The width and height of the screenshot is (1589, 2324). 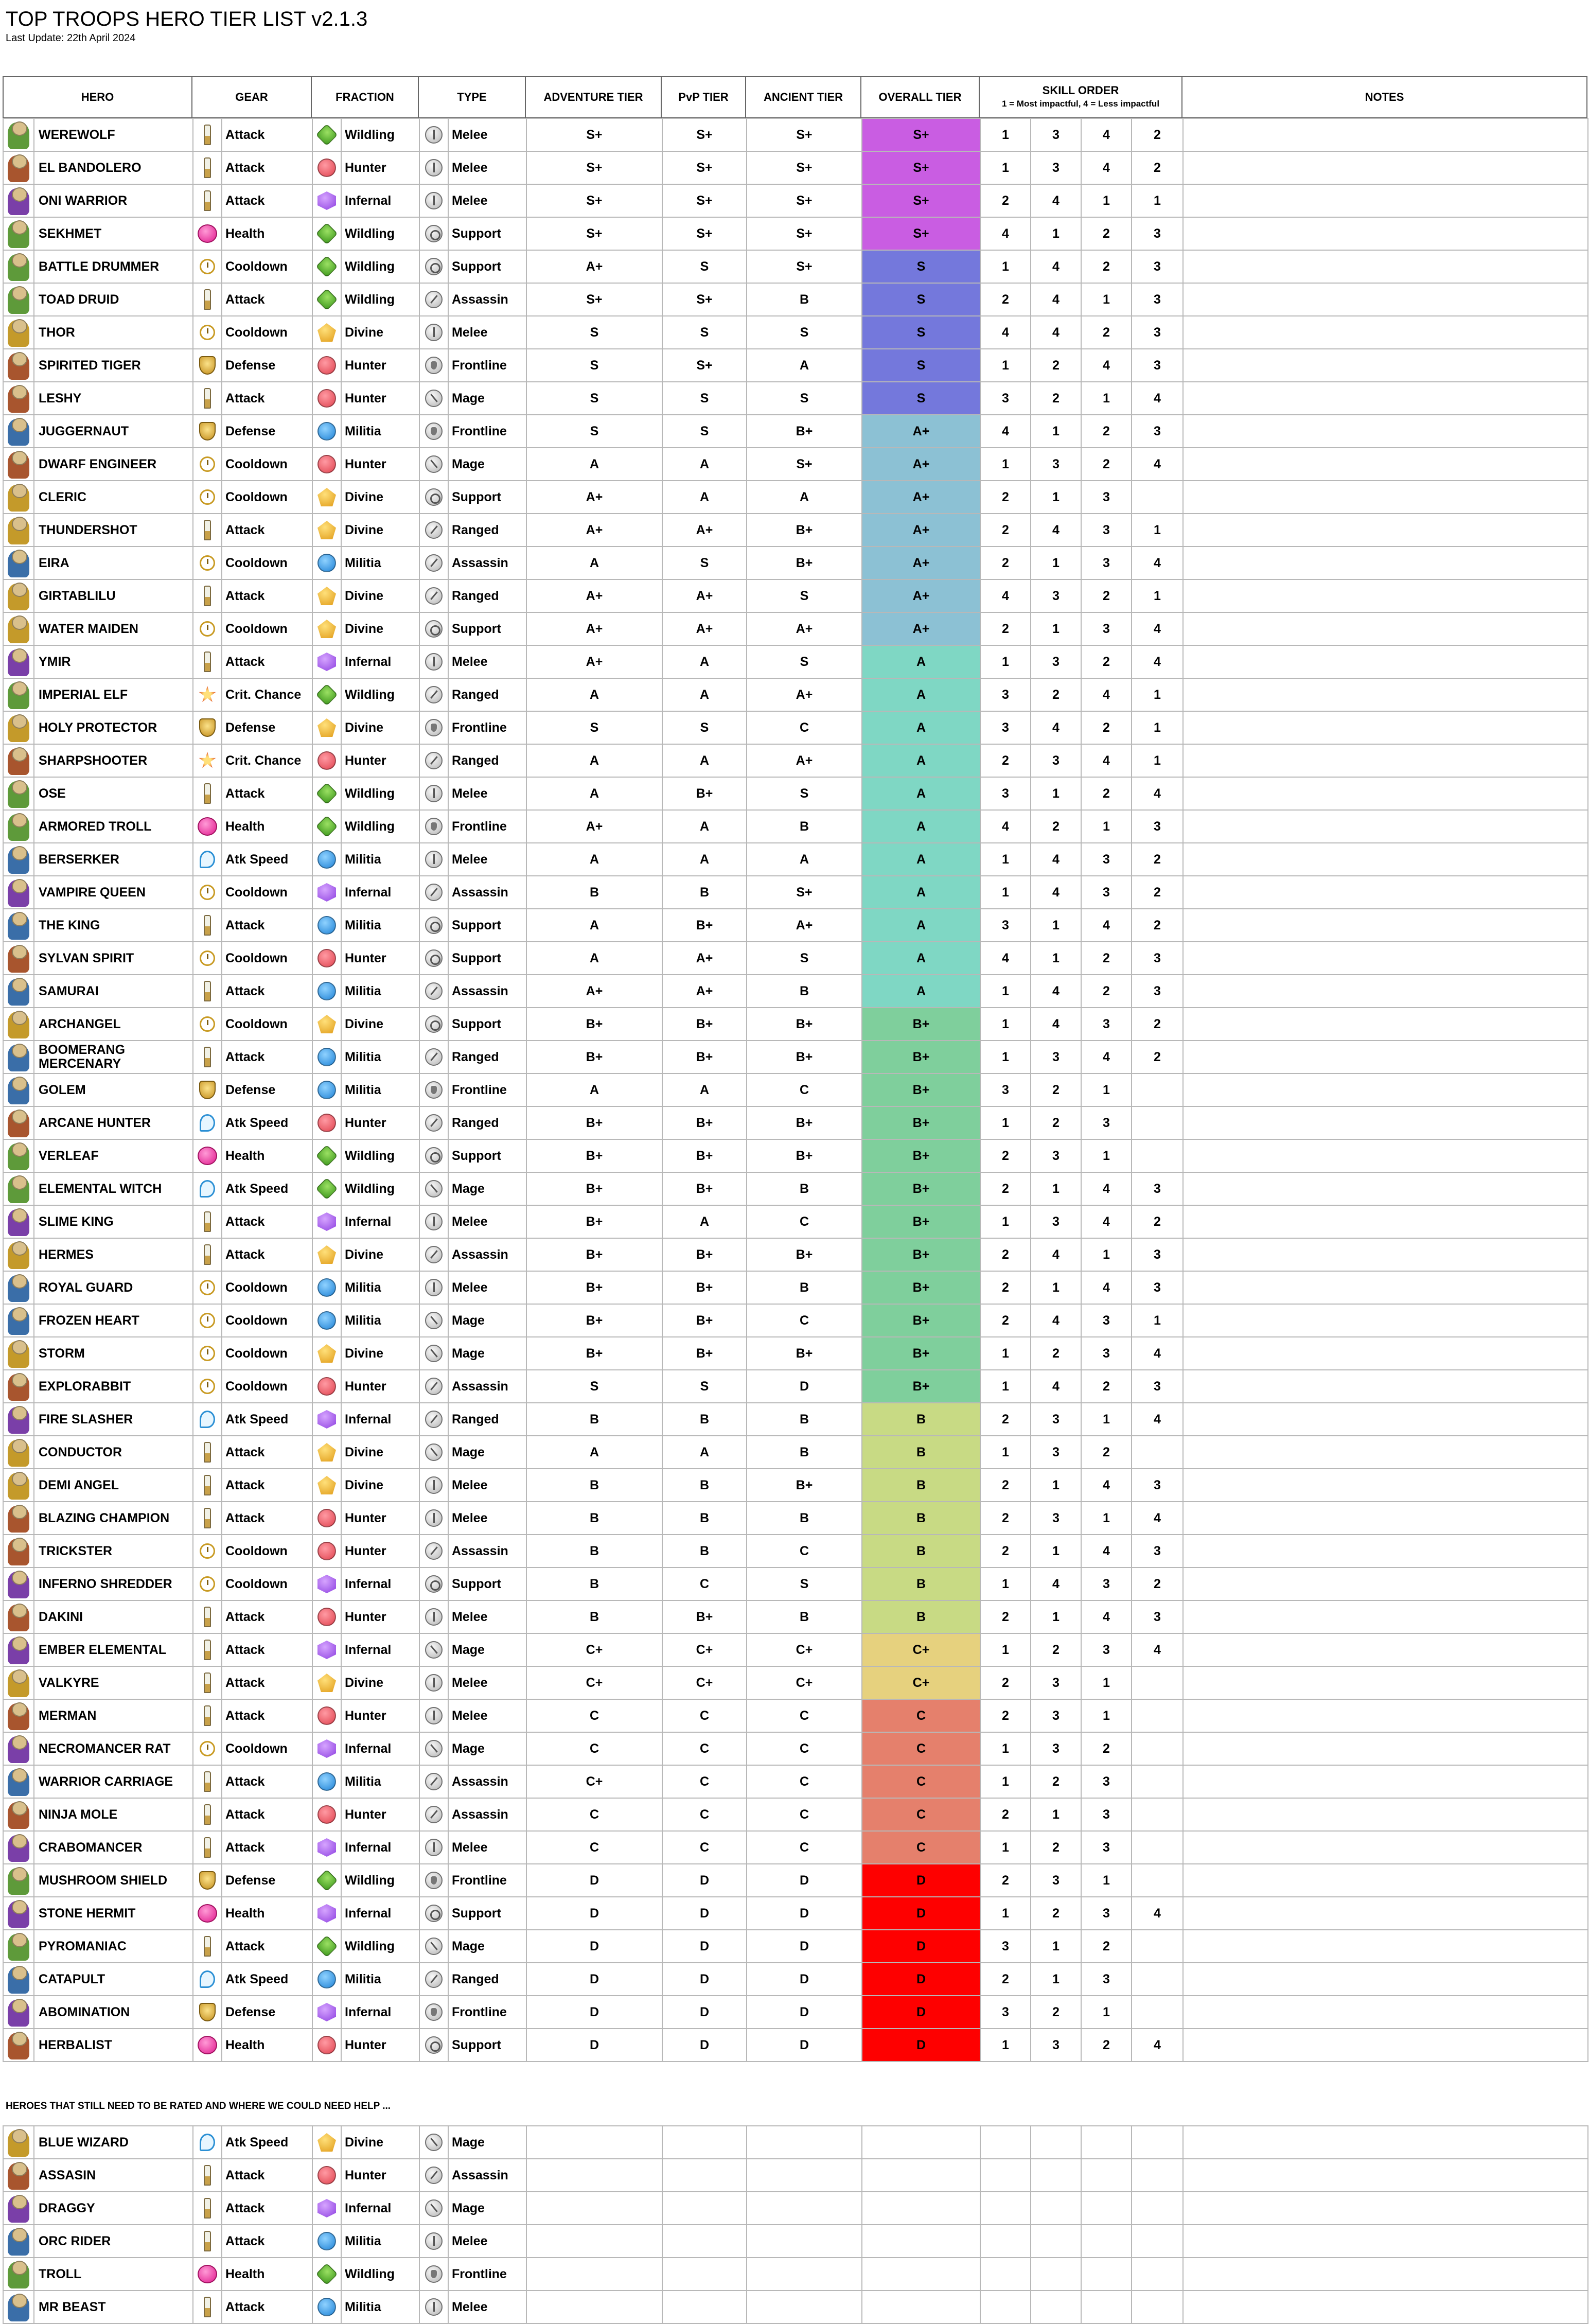 What do you see at coordinates (1157, 596) in the screenshot?
I see `skill-order-4: 1` at bounding box center [1157, 596].